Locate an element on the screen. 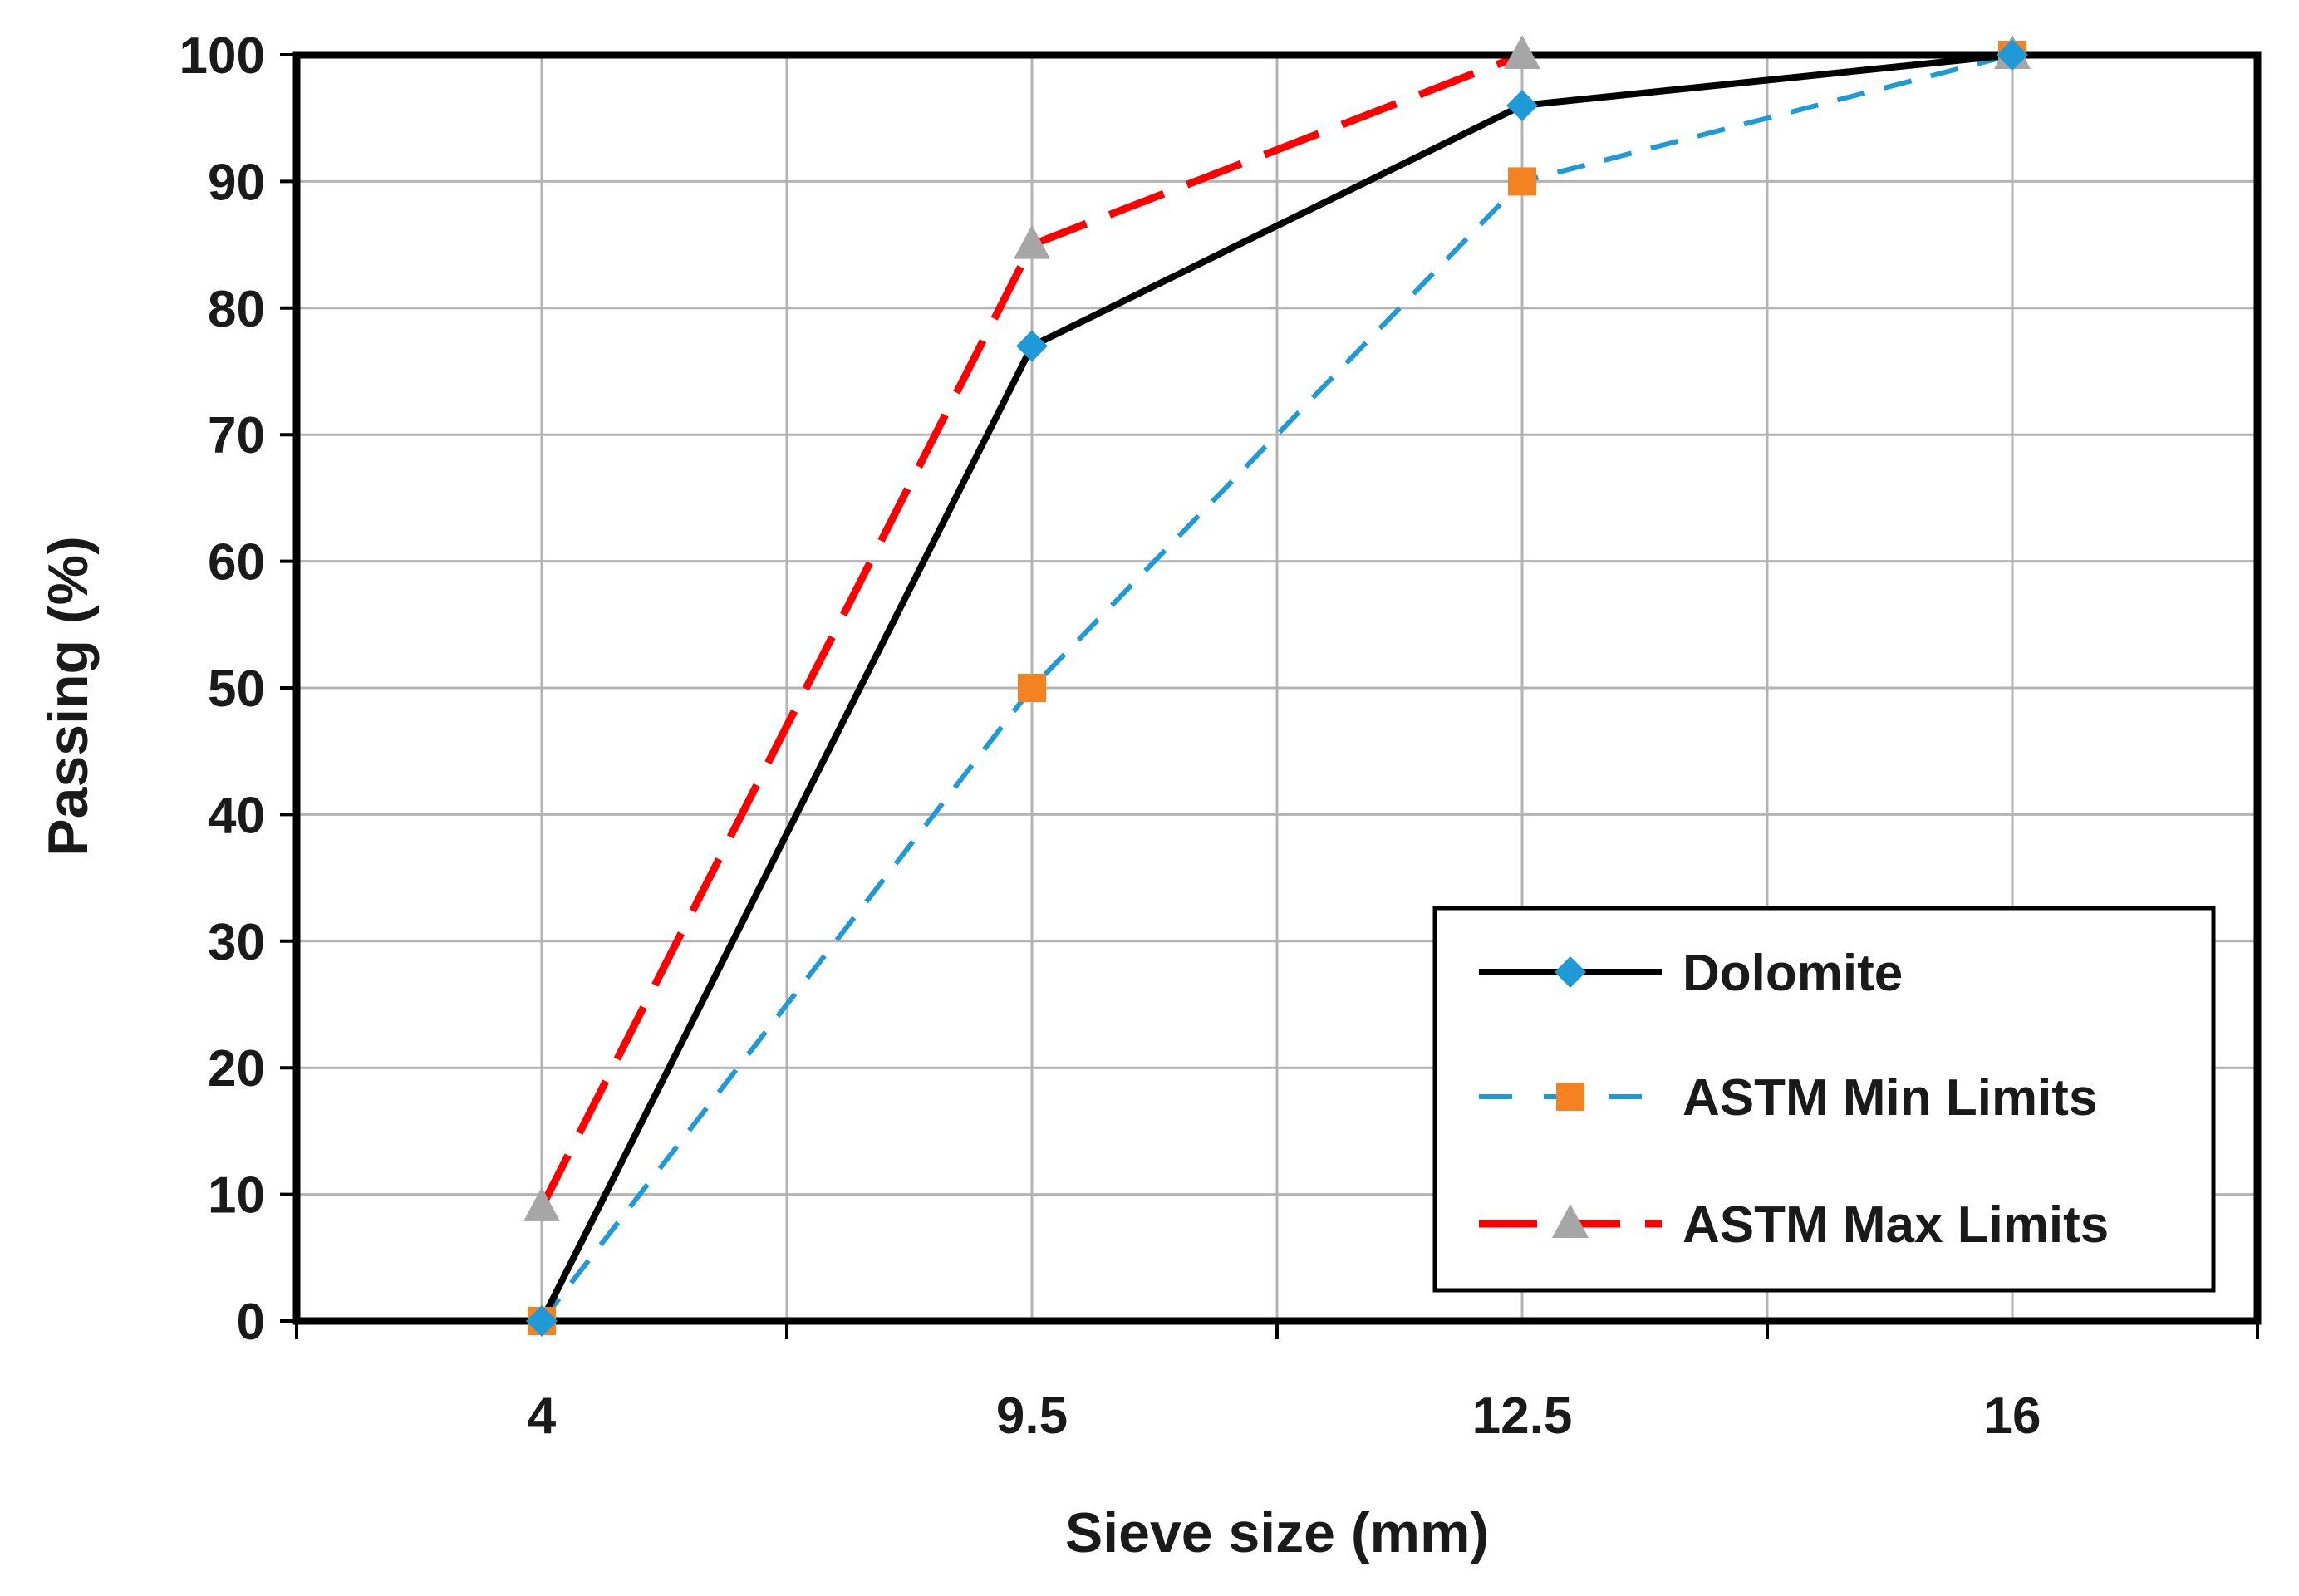 This screenshot has height=1596, width=2299. y-axis-title: Passing (%) is located at coordinates (68, 696).